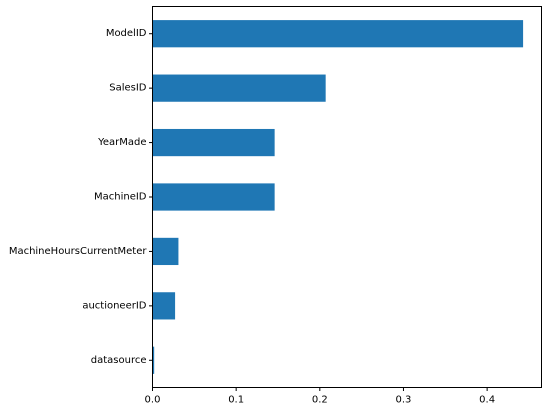 The image size is (549, 411). Describe the element at coordinates (320, 400) in the screenshot. I see `x-tick-label: 0.2` at that location.